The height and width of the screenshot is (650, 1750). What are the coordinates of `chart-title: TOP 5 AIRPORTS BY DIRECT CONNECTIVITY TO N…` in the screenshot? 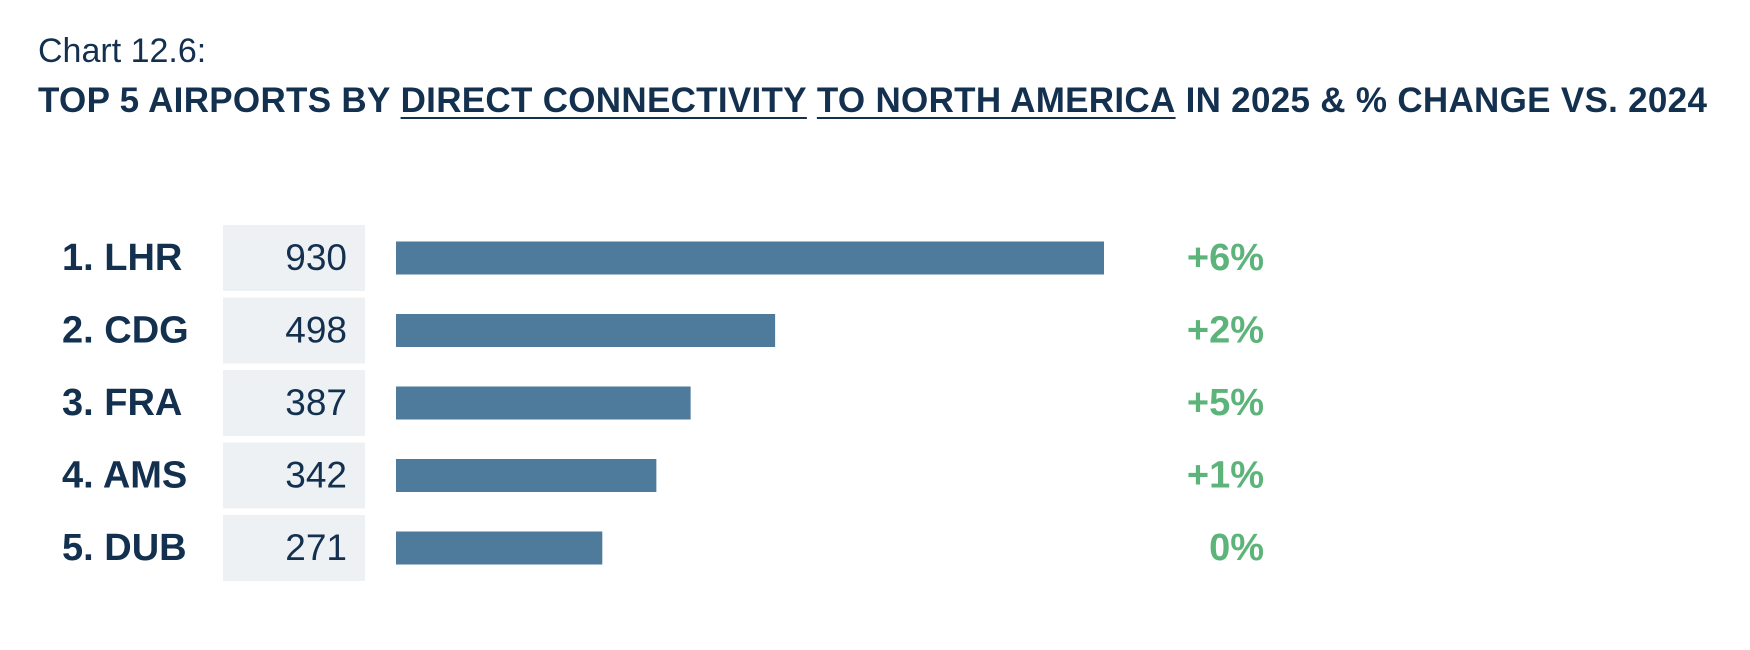 It's located at (877, 101).